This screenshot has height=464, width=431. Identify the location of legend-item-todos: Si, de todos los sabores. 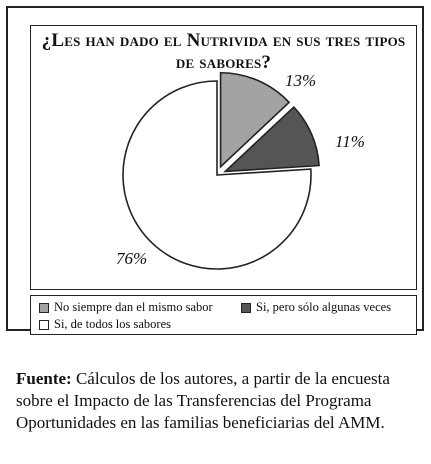
(105, 324).